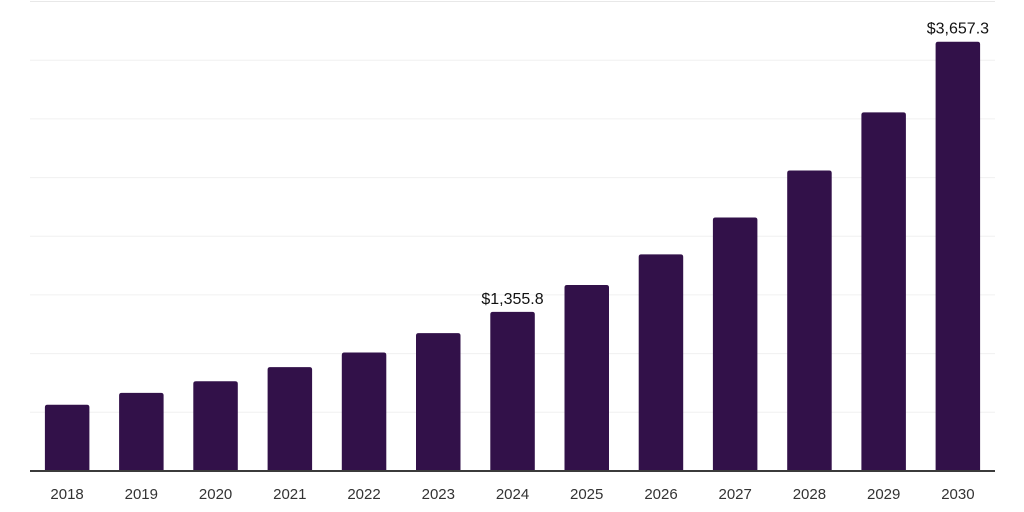 The height and width of the screenshot is (512, 1024). I want to click on bar-2028, so click(809, 320).